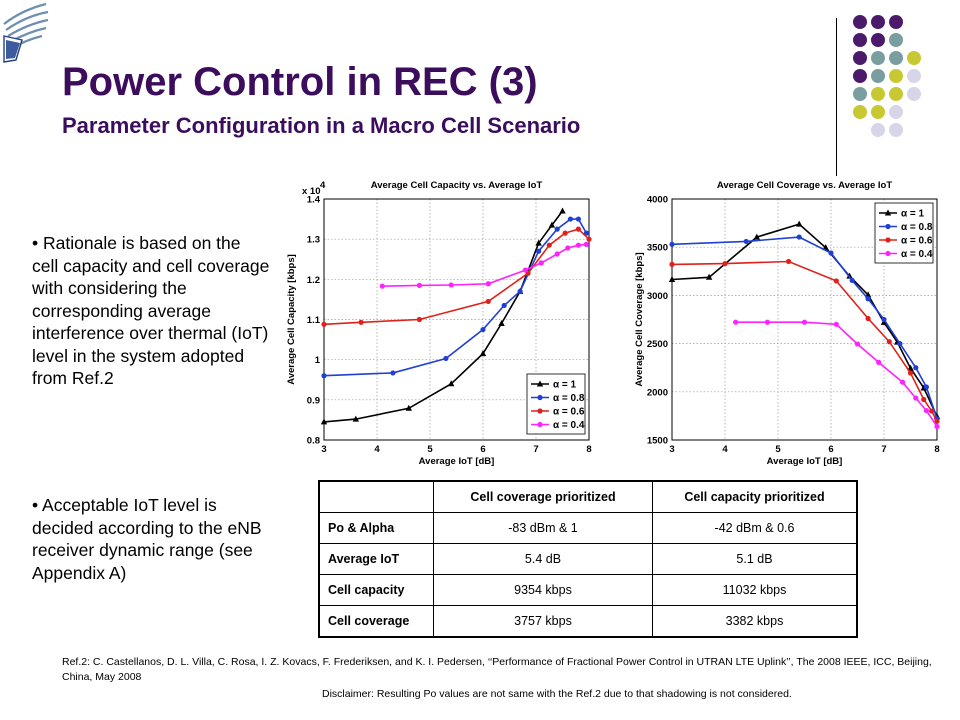  What do you see at coordinates (755, 590) in the screenshot?
I see `table-cell: 11032 kbps` at bounding box center [755, 590].